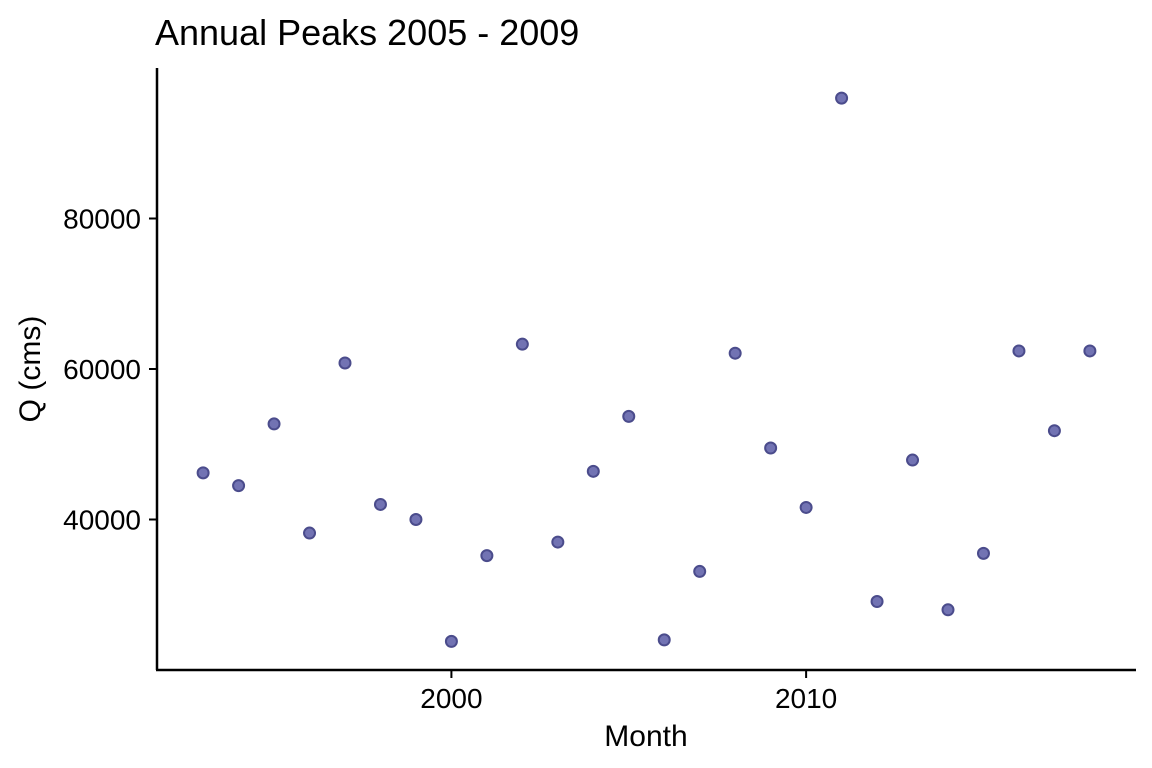 The image size is (1152, 768). I want to click on x-tick-label: 2010, so click(806, 698).